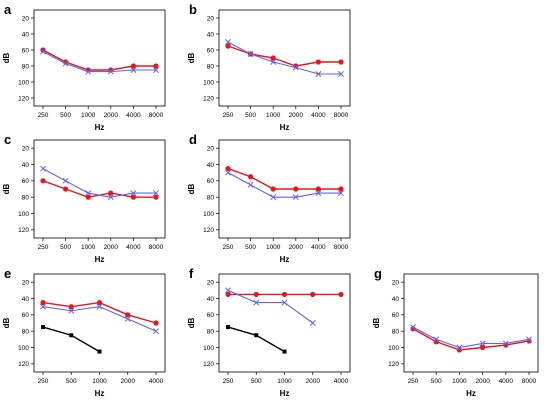 The image size is (550, 407). I want to click on panel-f: f 20 40 60 80 100 120 250 500 1000 2000 4000 Hz dB, so click(269, 332).